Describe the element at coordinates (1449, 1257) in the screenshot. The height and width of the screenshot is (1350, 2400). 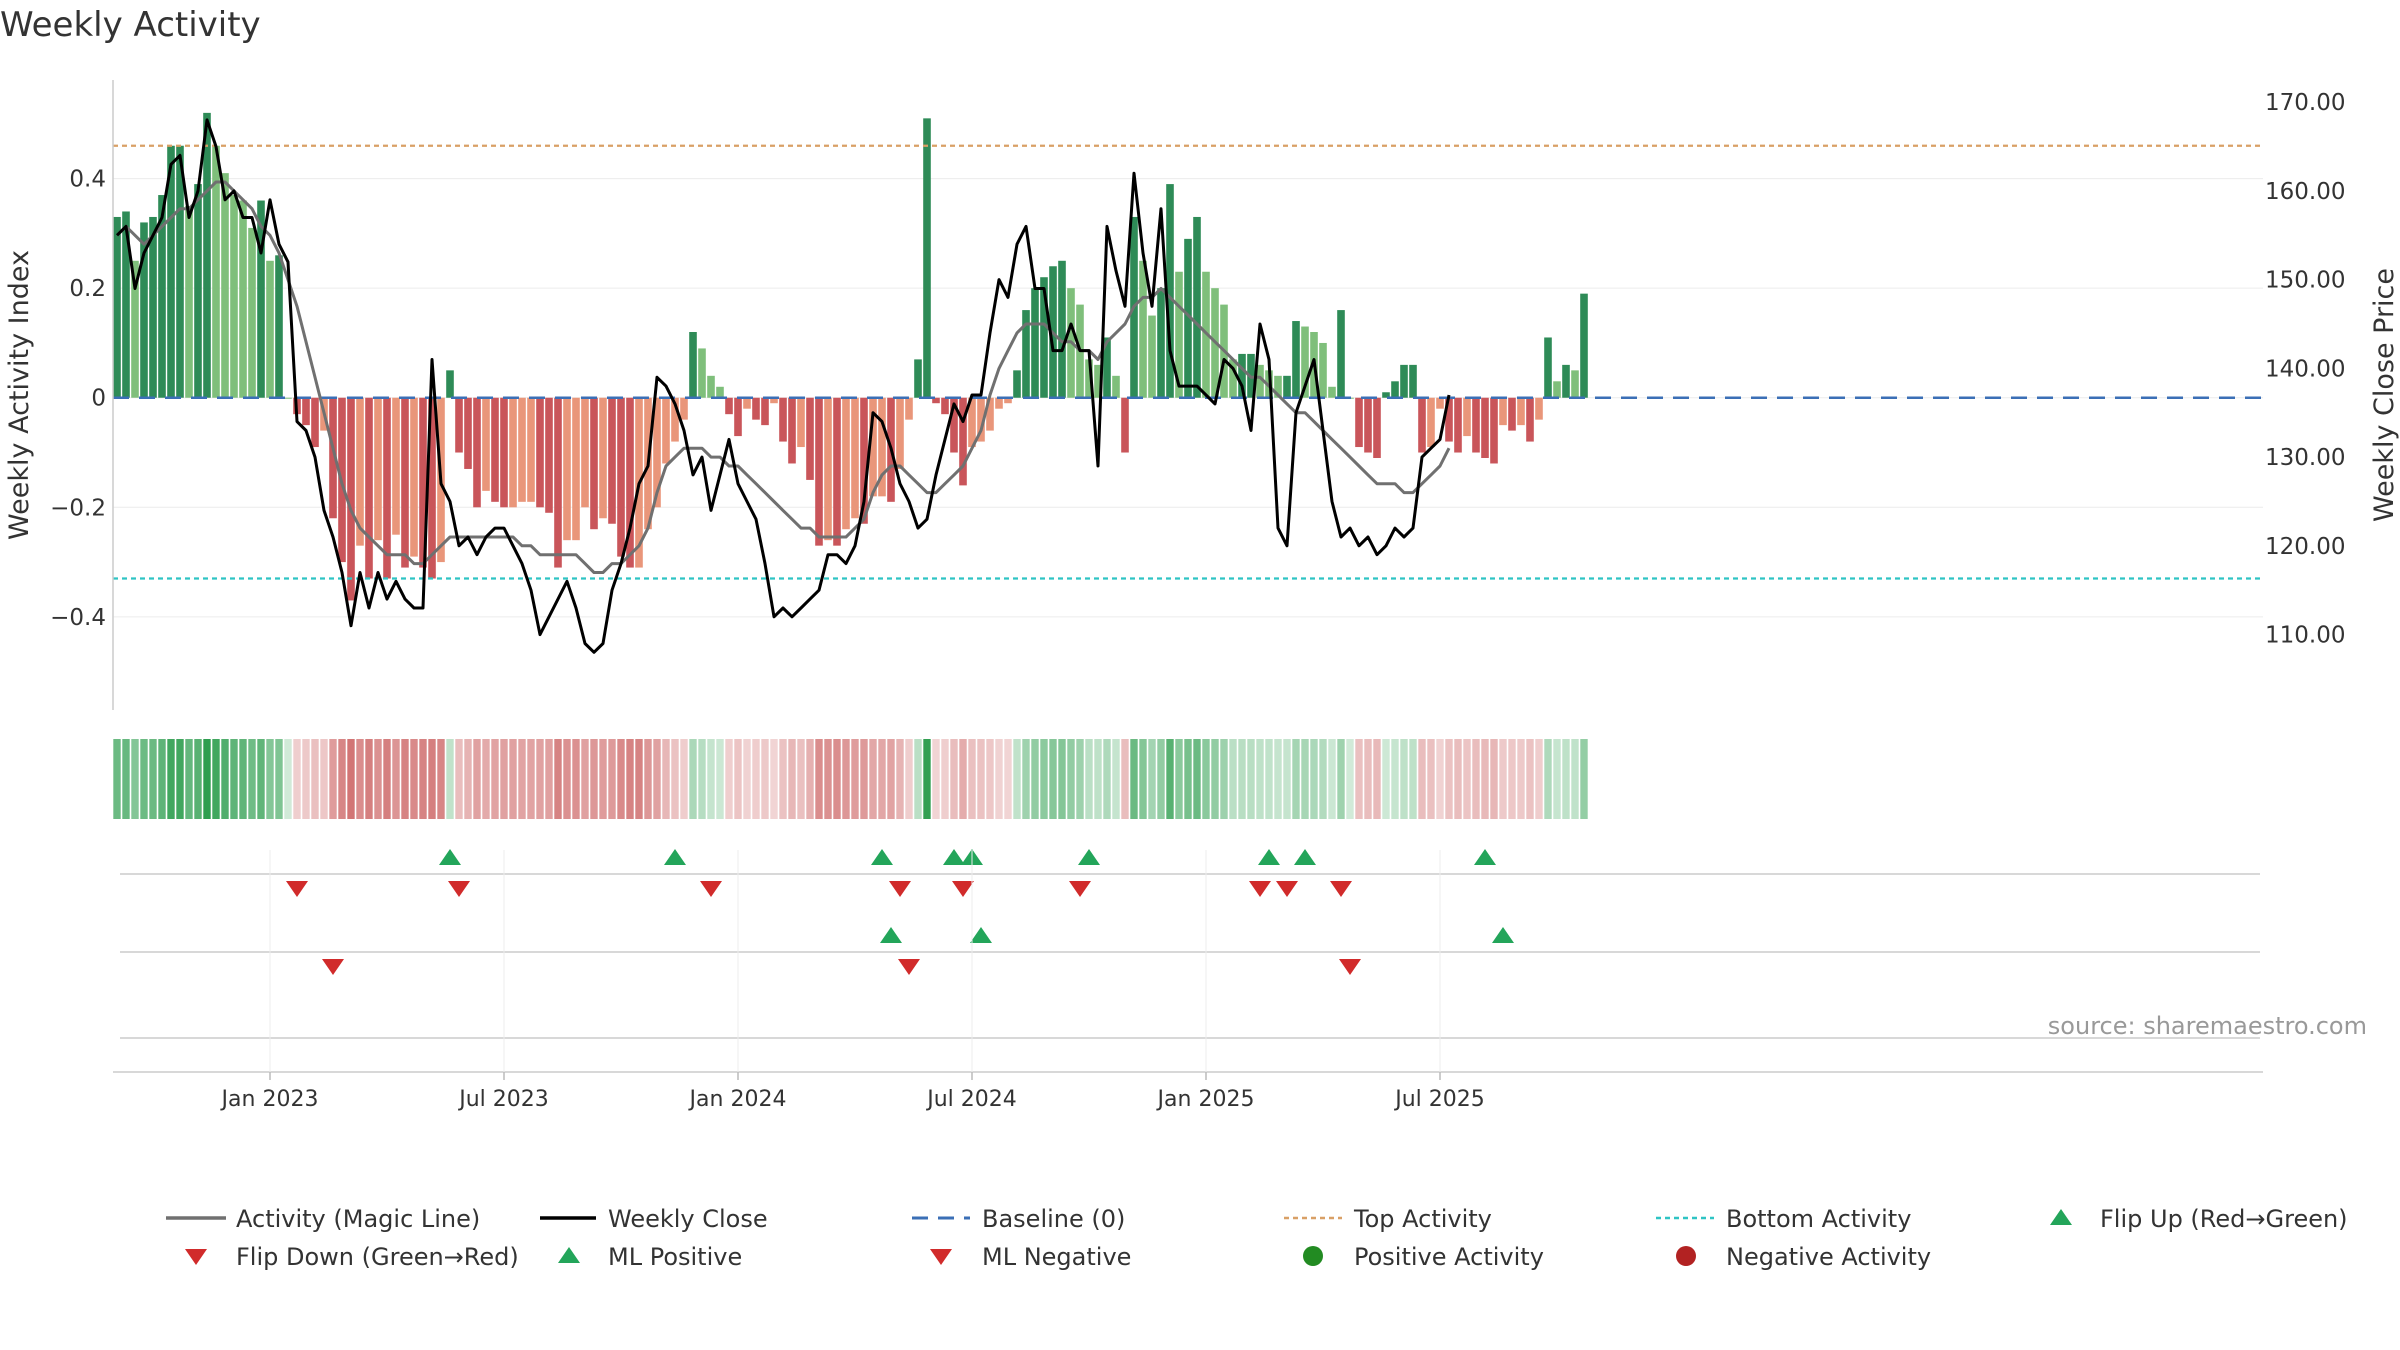
I see `legend-label-positive-activity: Positive Activity` at that location.